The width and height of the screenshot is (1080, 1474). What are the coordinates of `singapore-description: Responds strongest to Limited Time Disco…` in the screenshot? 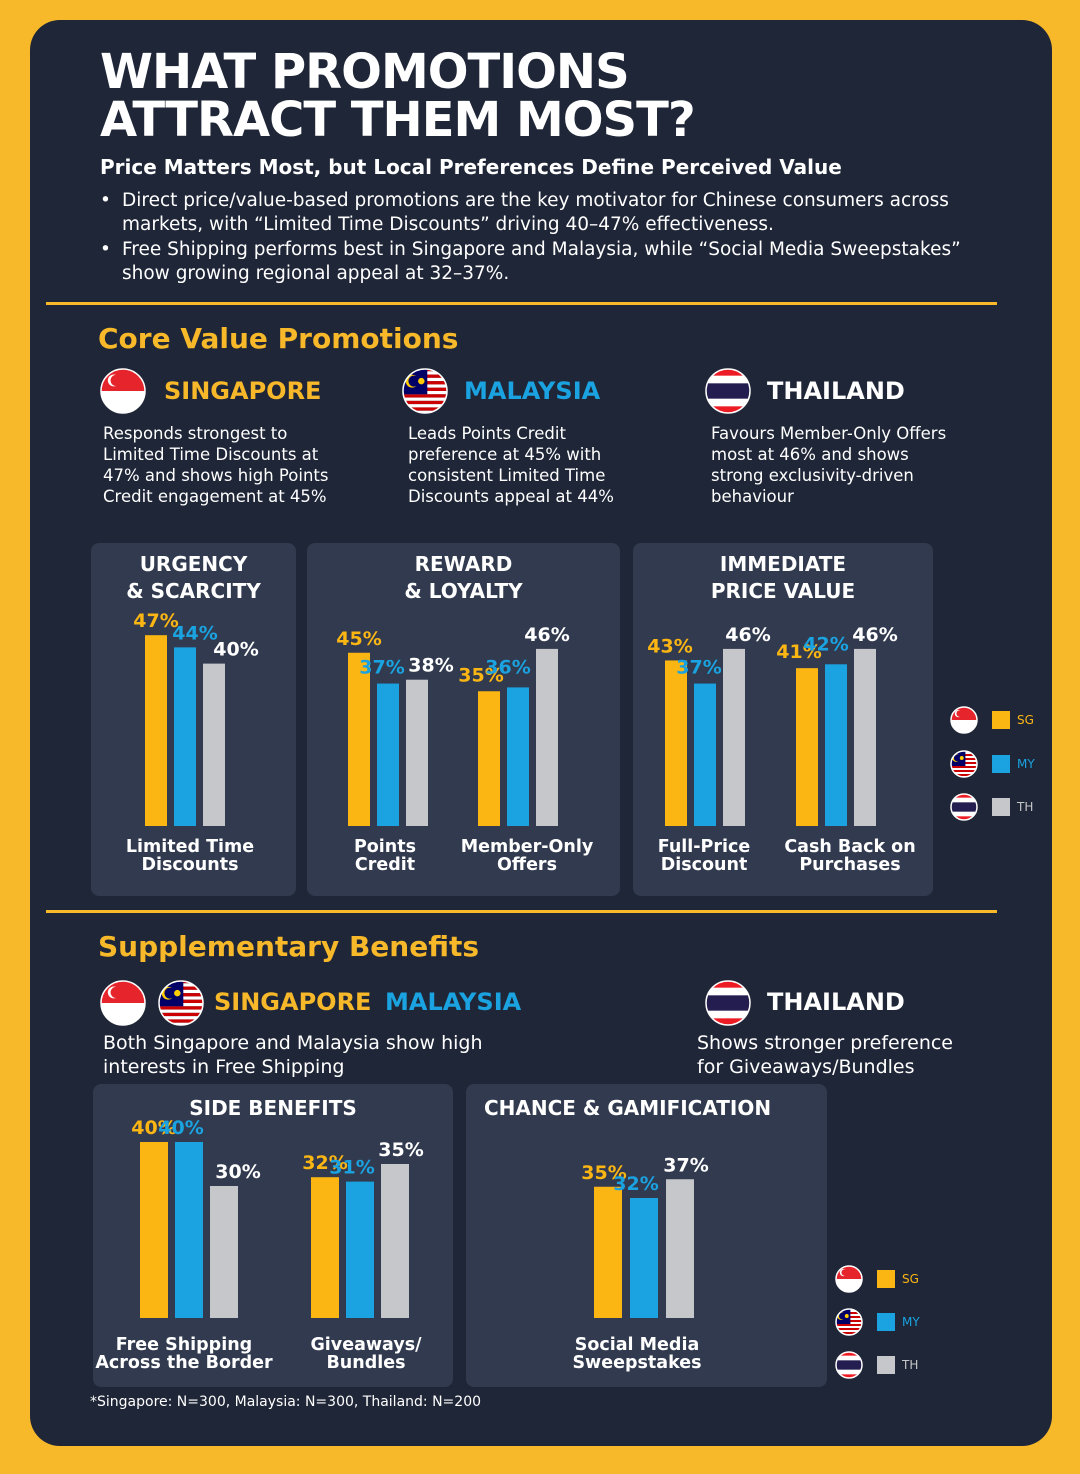 It's located at (216, 465).